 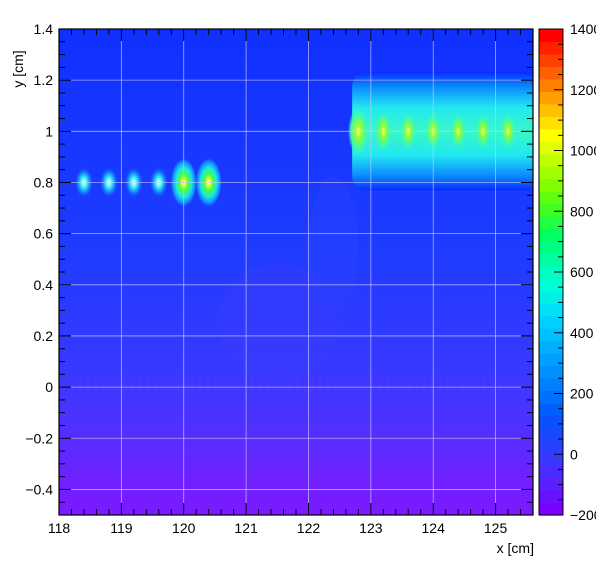 What do you see at coordinates (44, 80) in the screenshot?
I see `y-tick-label: 1.2` at bounding box center [44, 80].